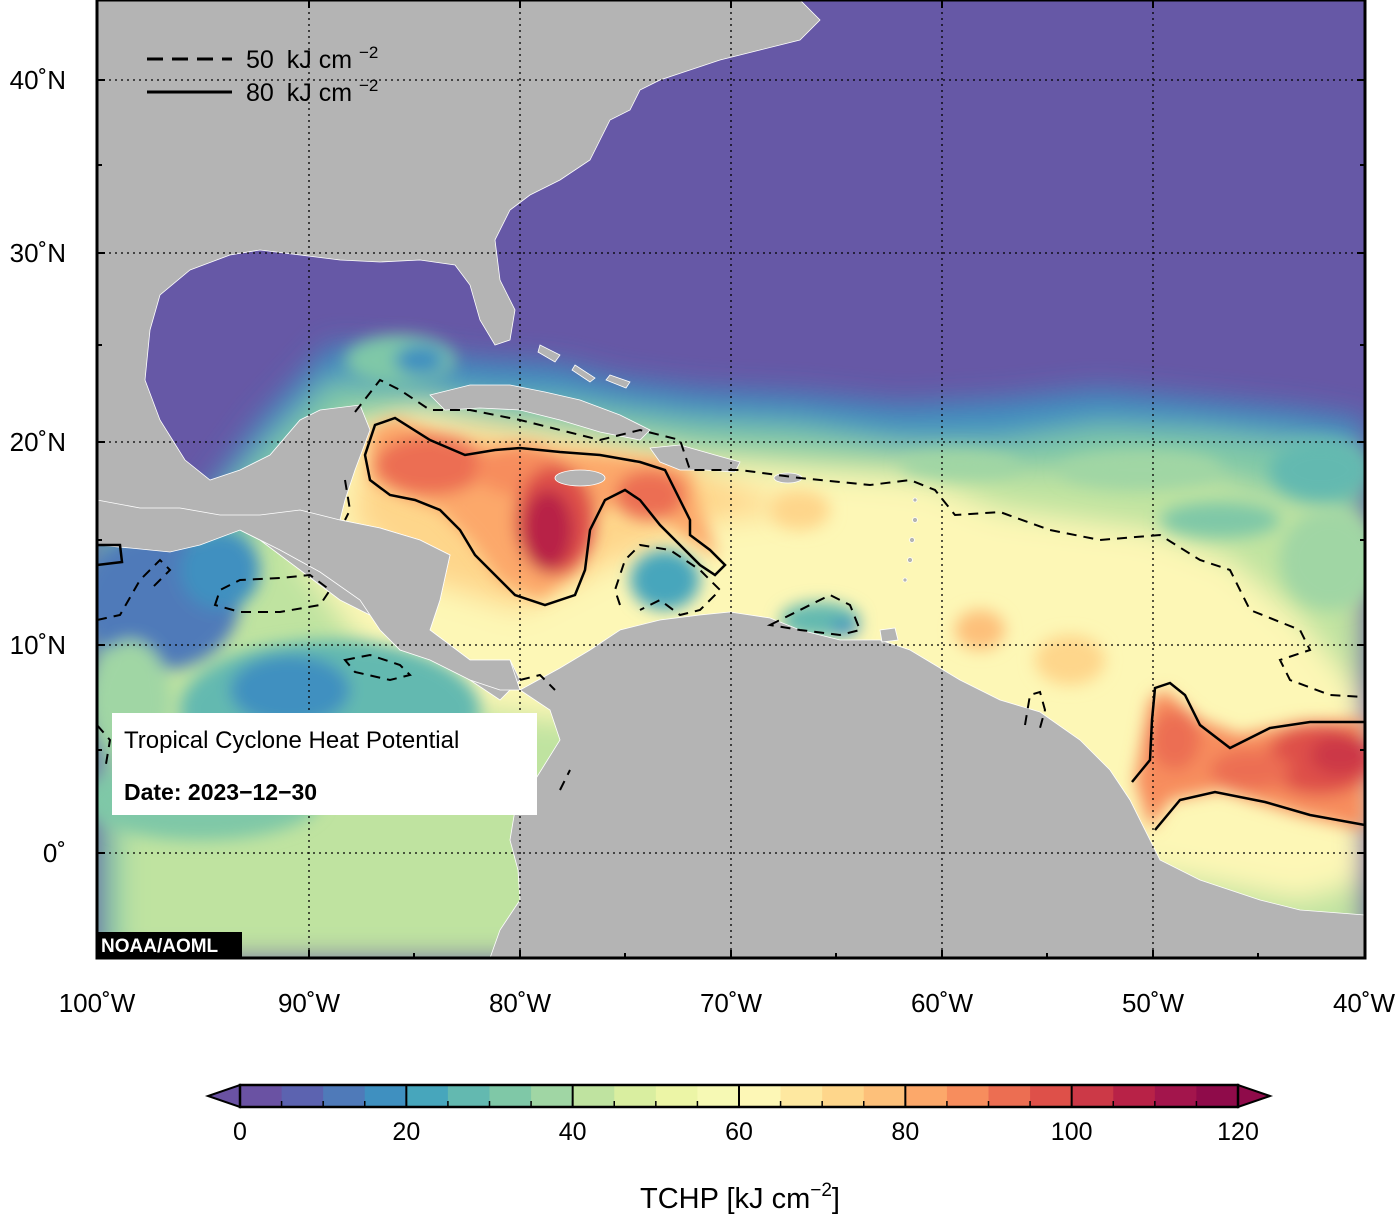 The height and width of the screenshot is (1217, 1400). Describe the element at coordinates (695, 458) in the screenshot. I see `land-hispaniola` at that location.